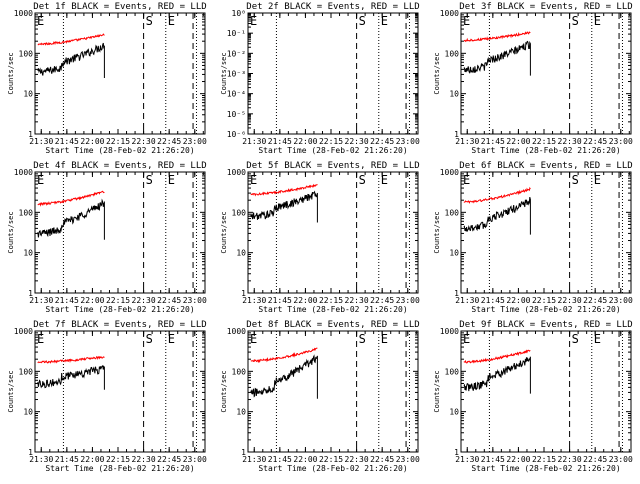  What do you see at coordinates (332, 7) in the screenshot?
I see `plot-title: Det 2f BLACK = Events, RED = LLD` at bounding box center [332, 7].